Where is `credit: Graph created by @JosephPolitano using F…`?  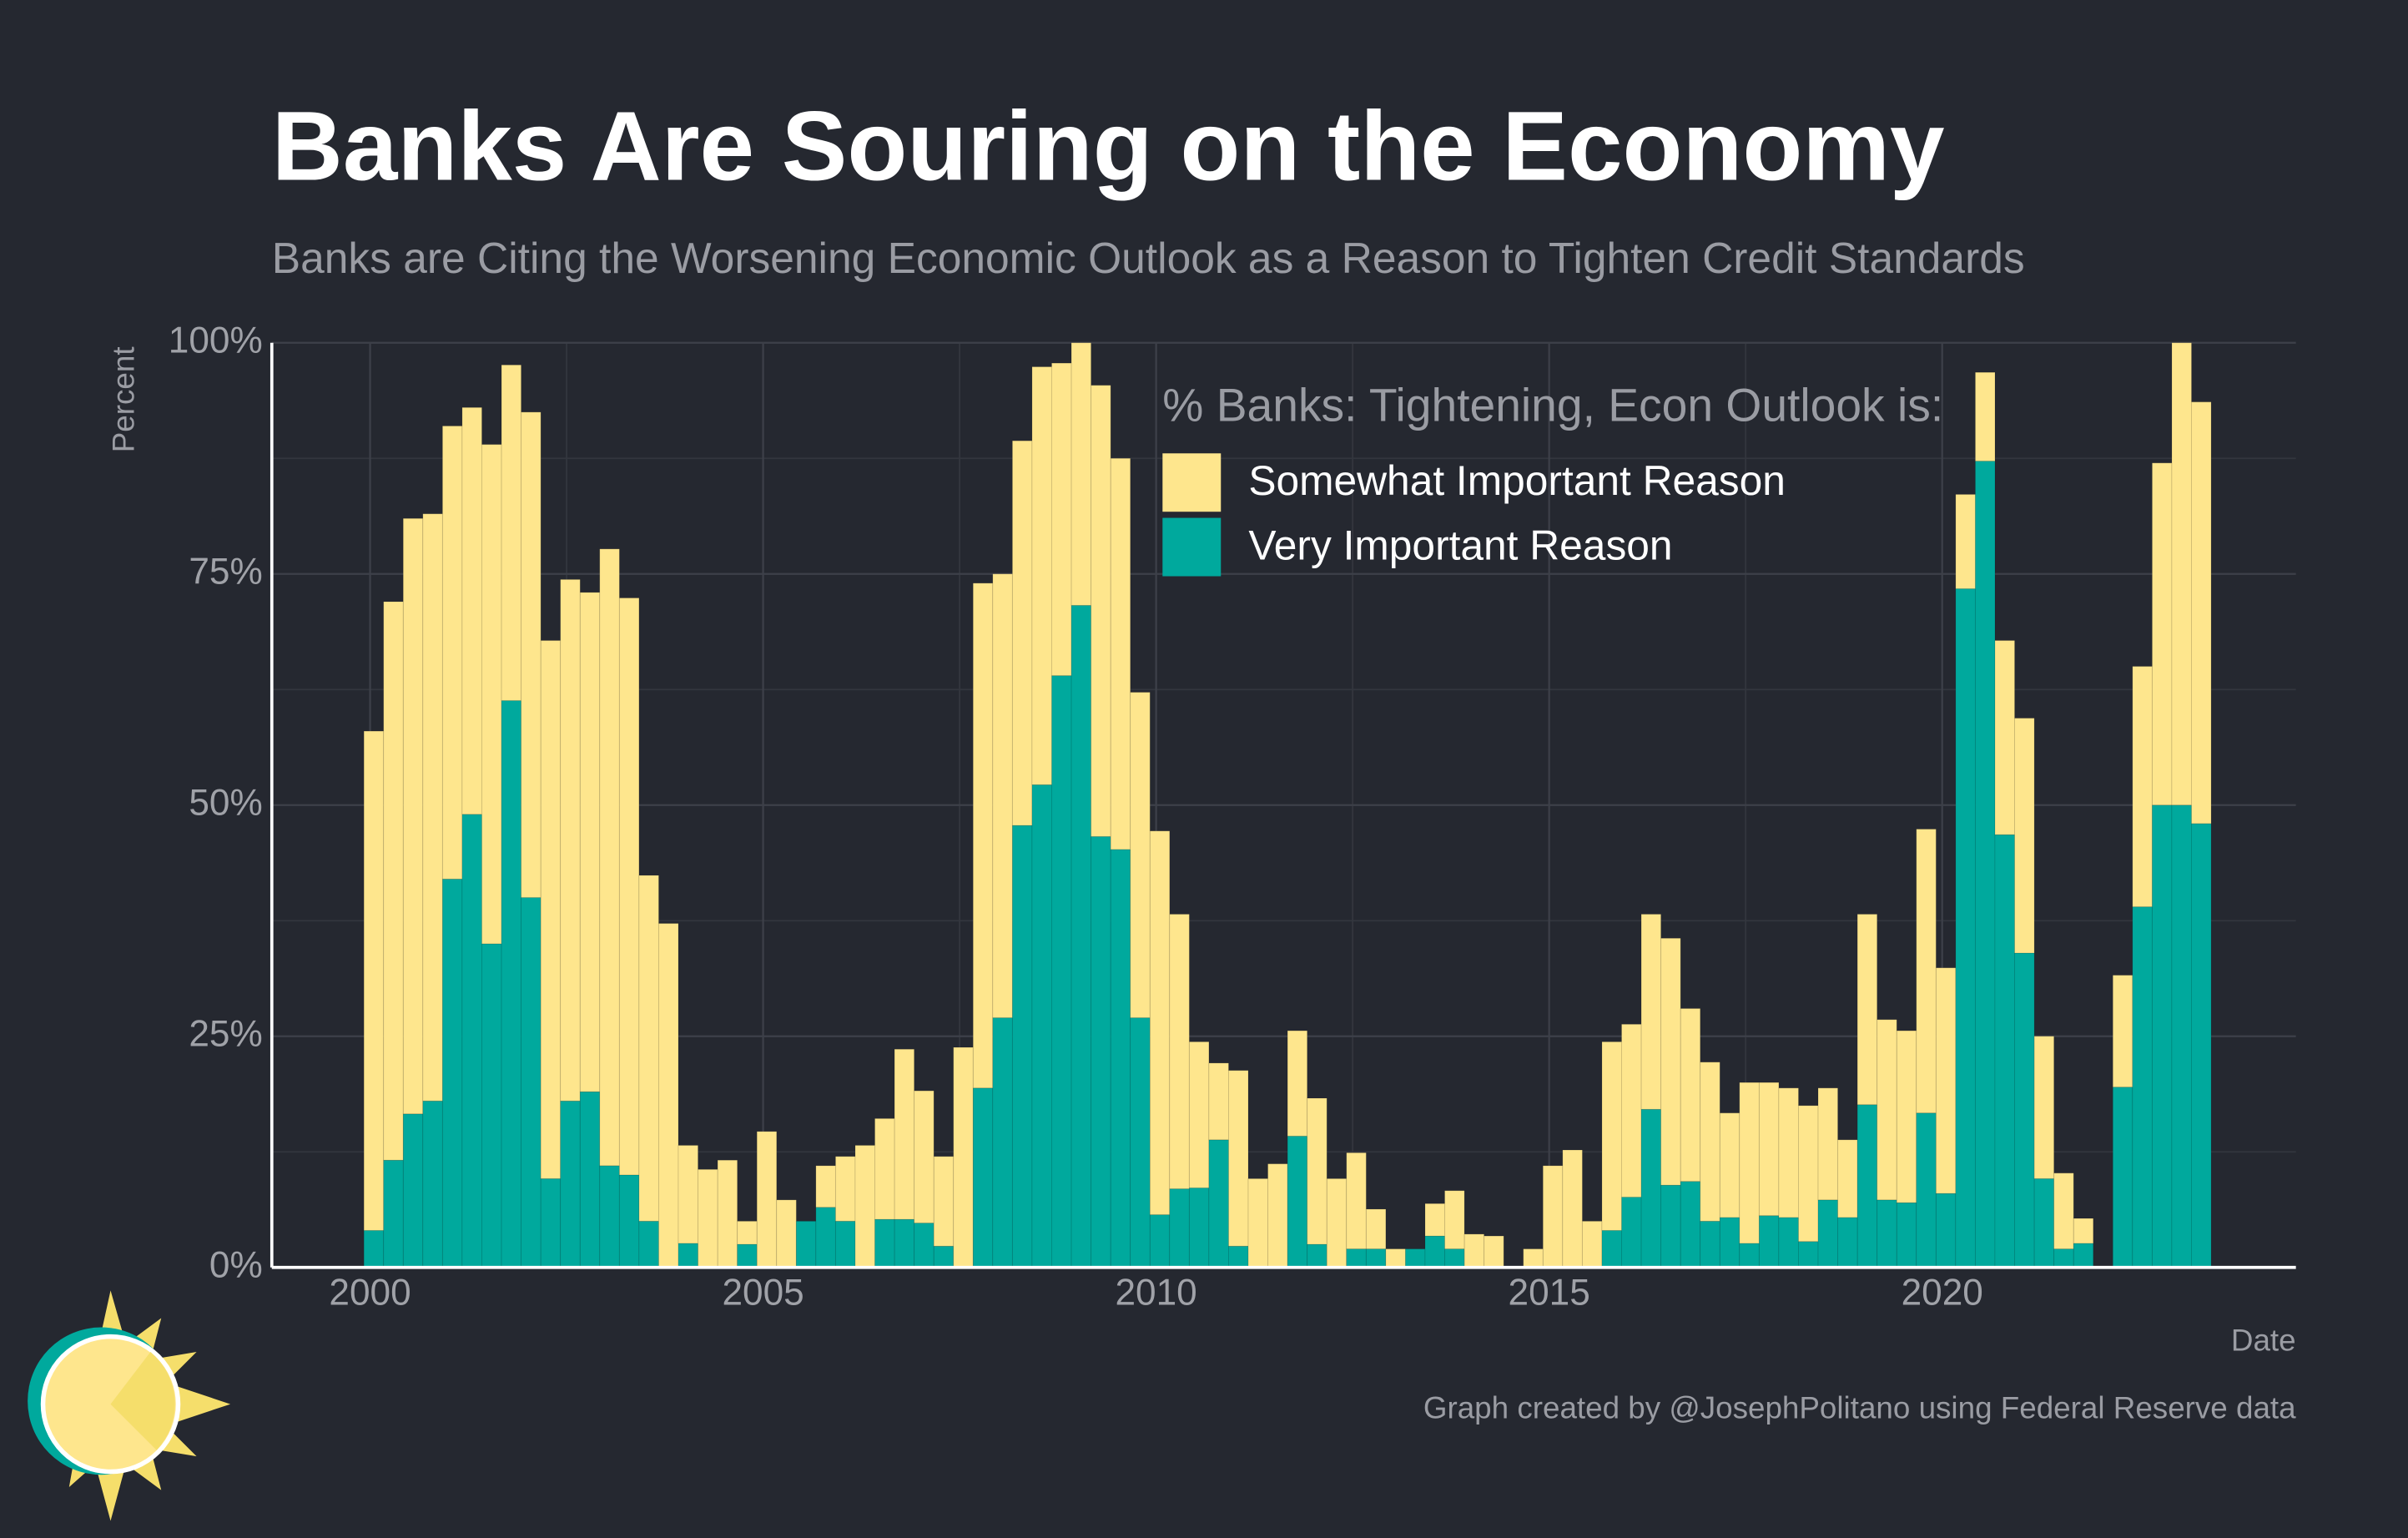
credit: Graph created by @JosephPolitano using F… is located at coordinates (1860, 1408).